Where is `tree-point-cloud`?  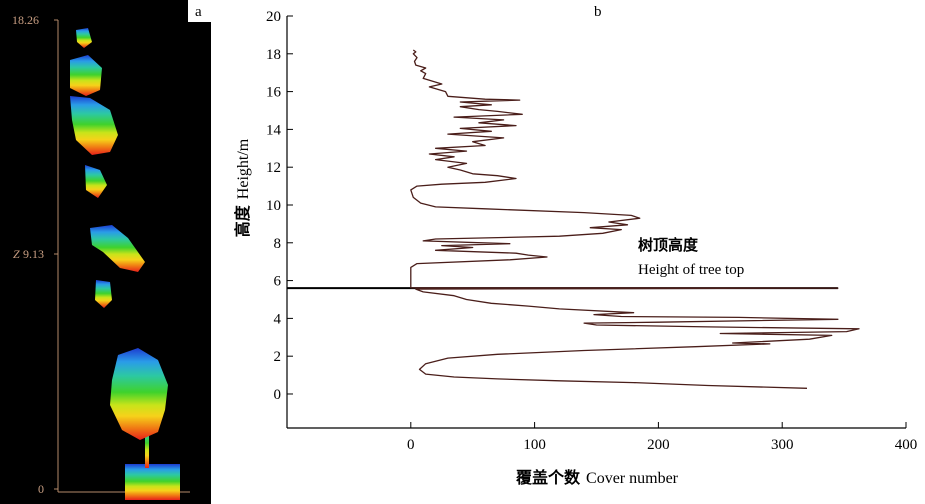 tree-point-cloud is located at coordinates (125, 264).